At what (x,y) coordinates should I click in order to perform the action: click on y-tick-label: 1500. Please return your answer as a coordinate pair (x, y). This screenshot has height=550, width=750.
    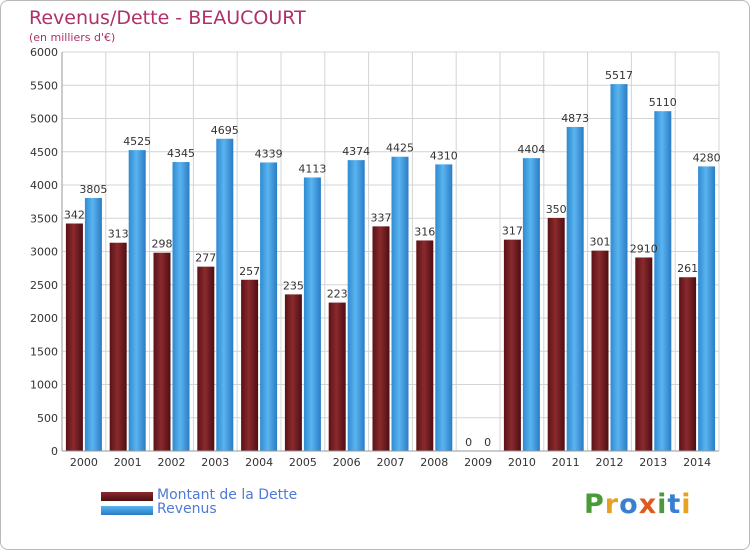
    Looking at the image, I should click on (44, 351).